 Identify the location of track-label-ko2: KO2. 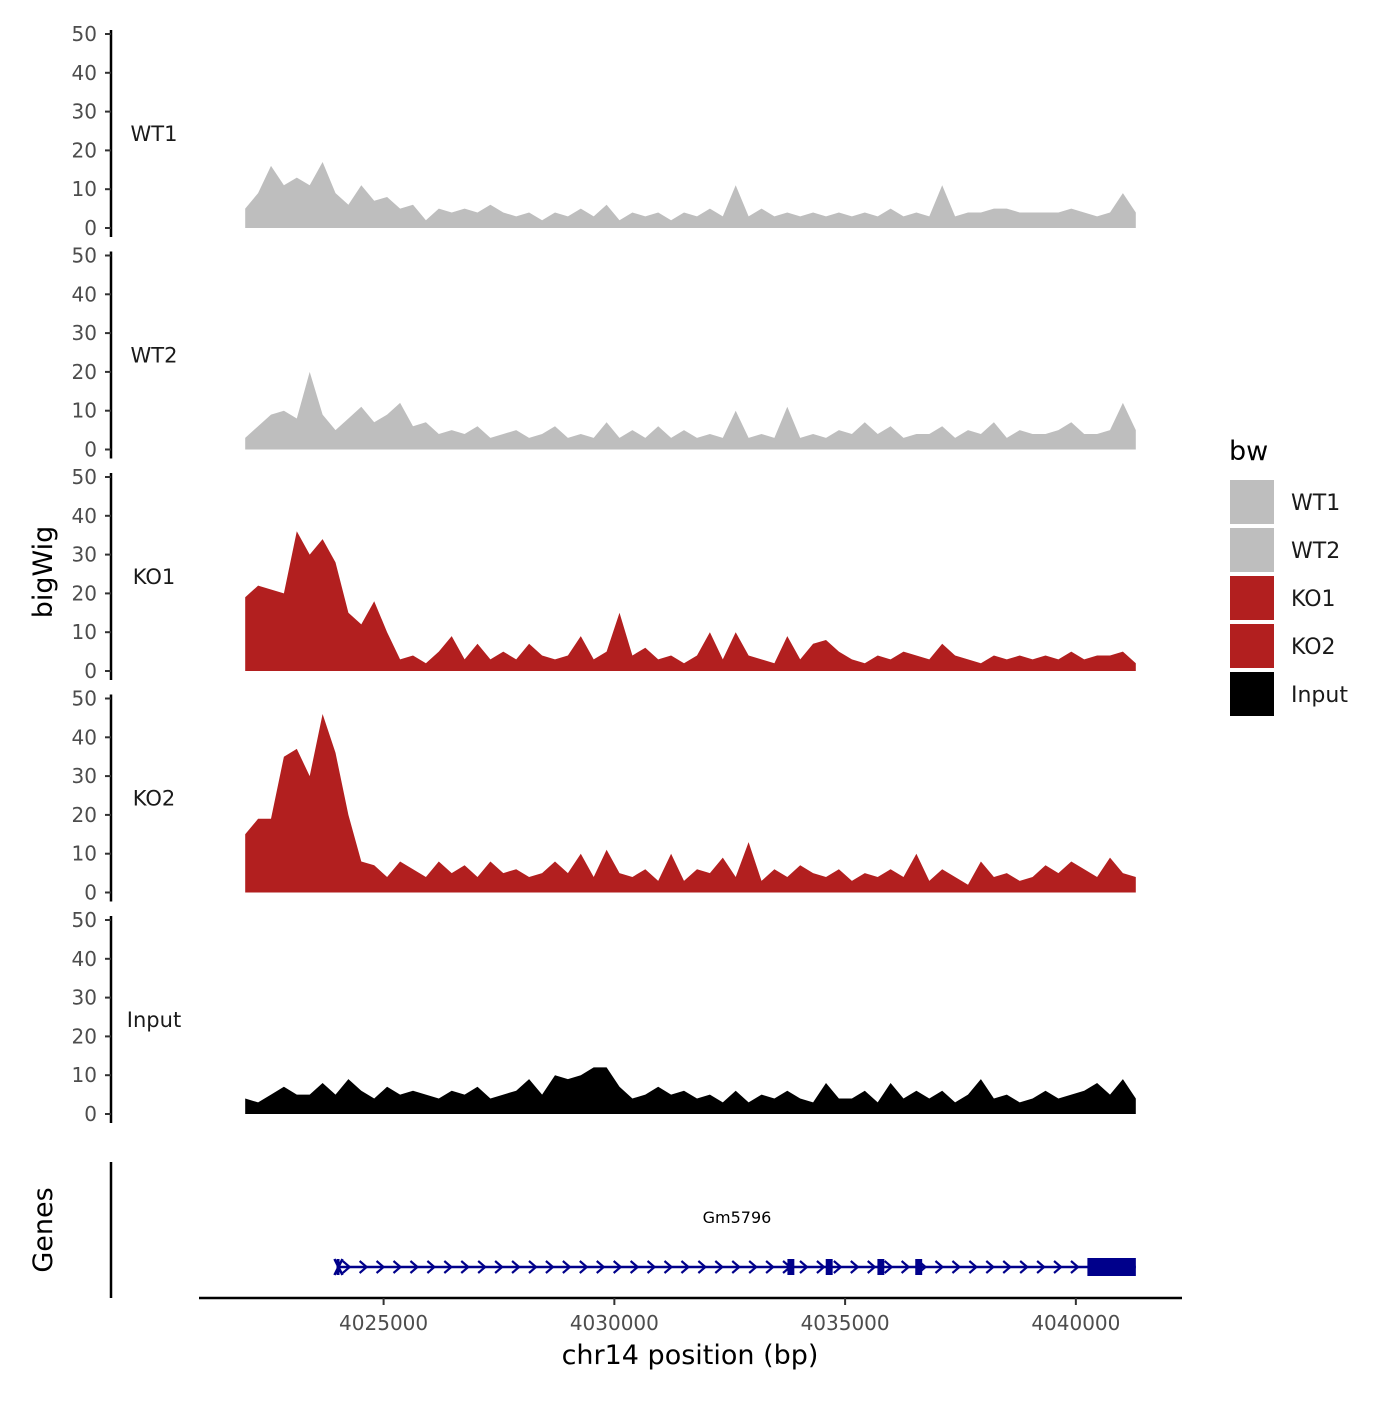
(154, 799).